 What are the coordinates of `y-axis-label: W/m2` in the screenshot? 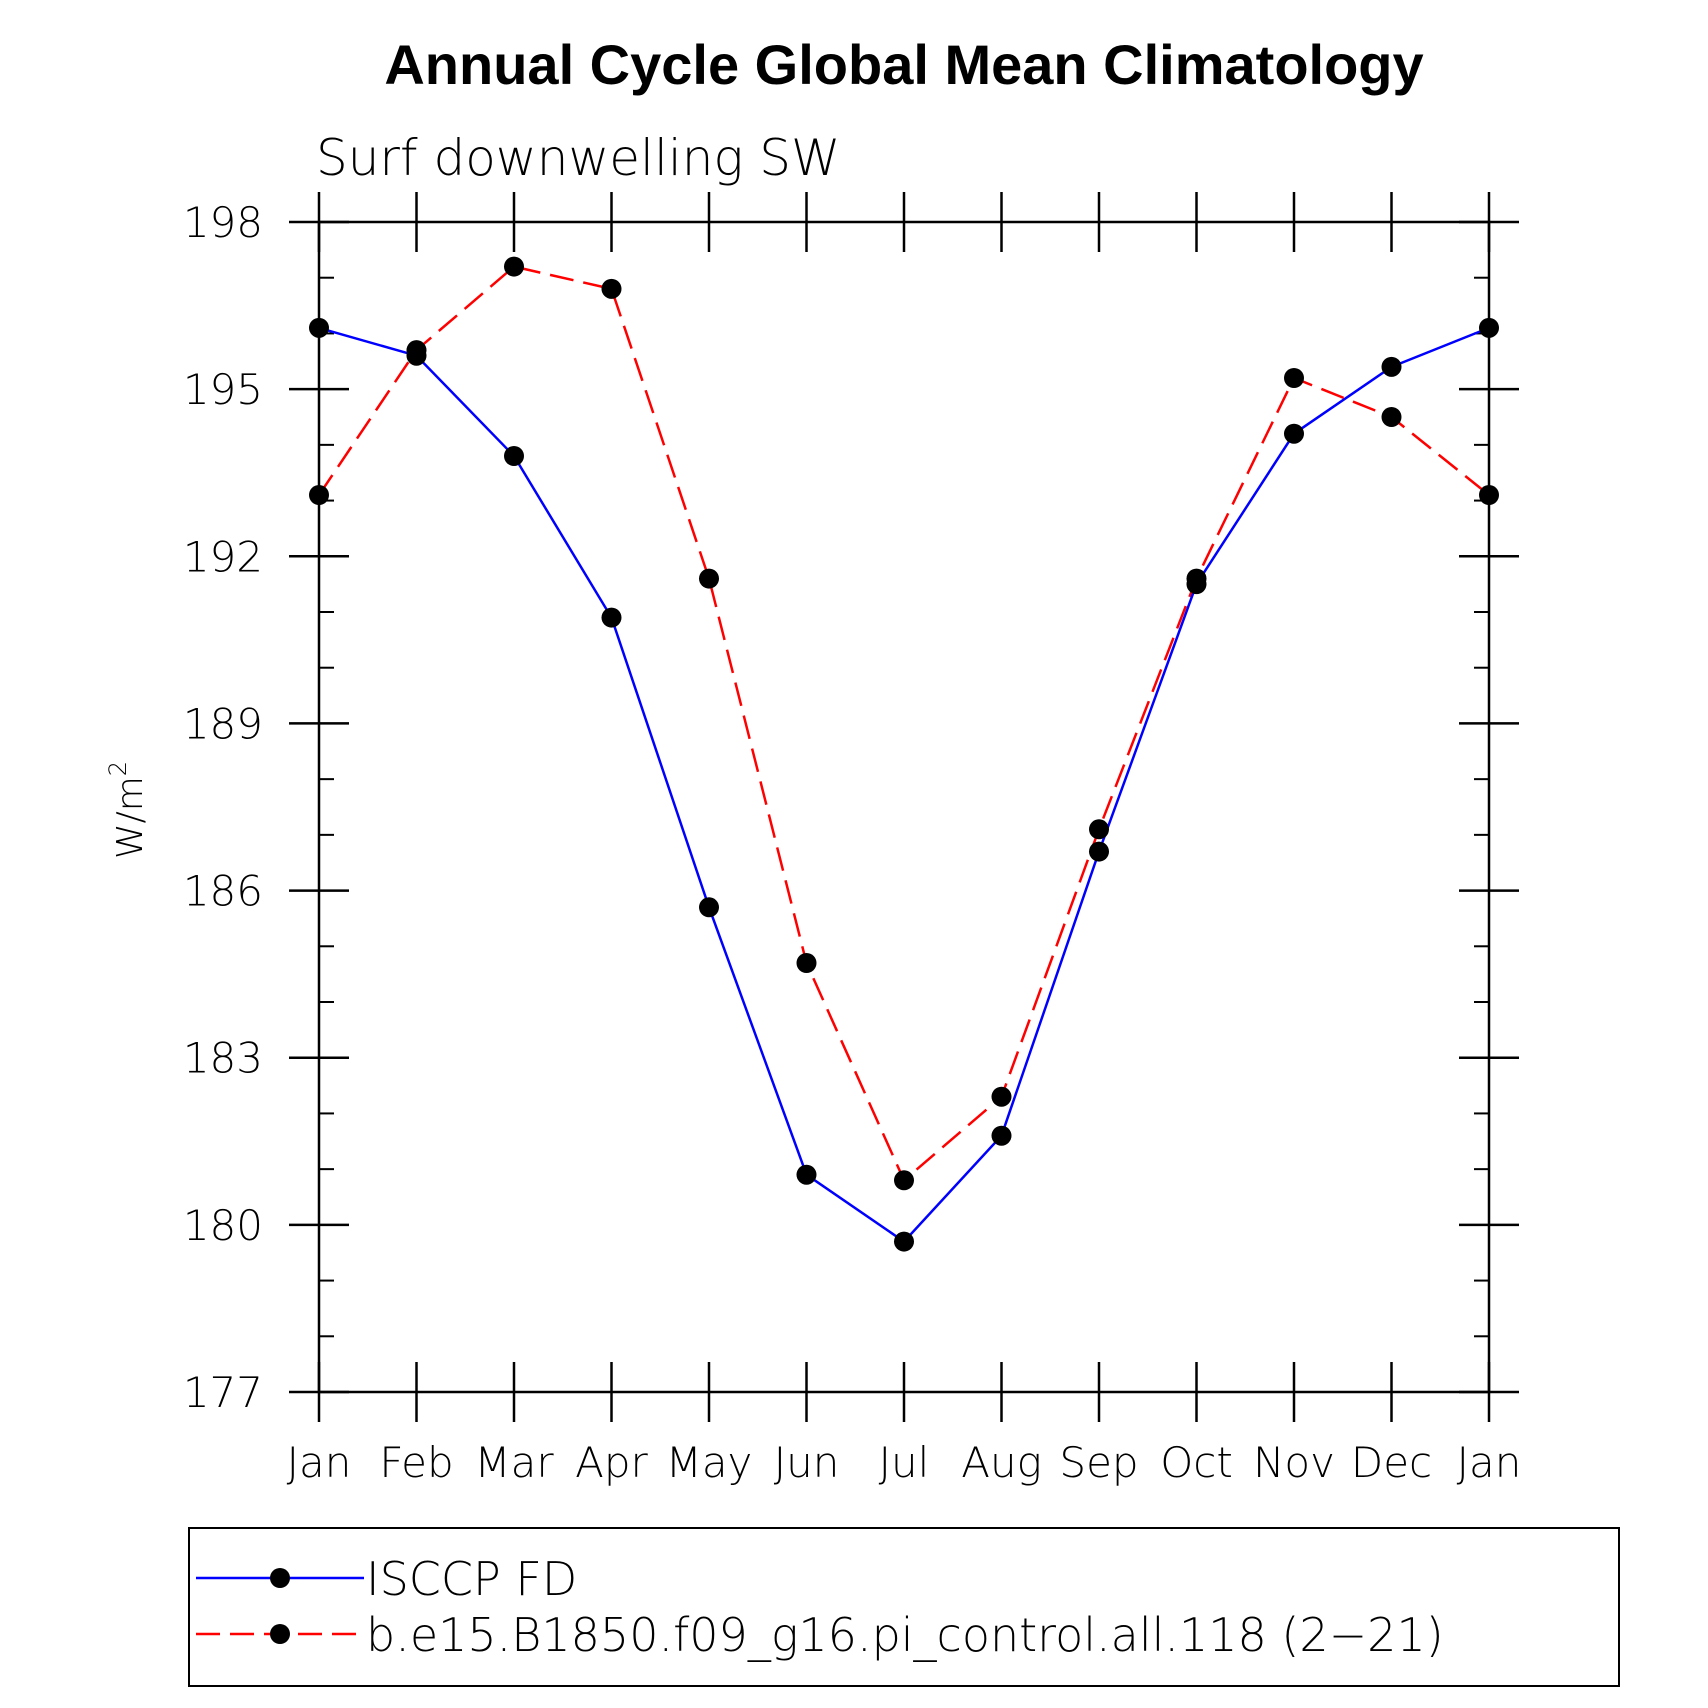 It's located at (127, 810).